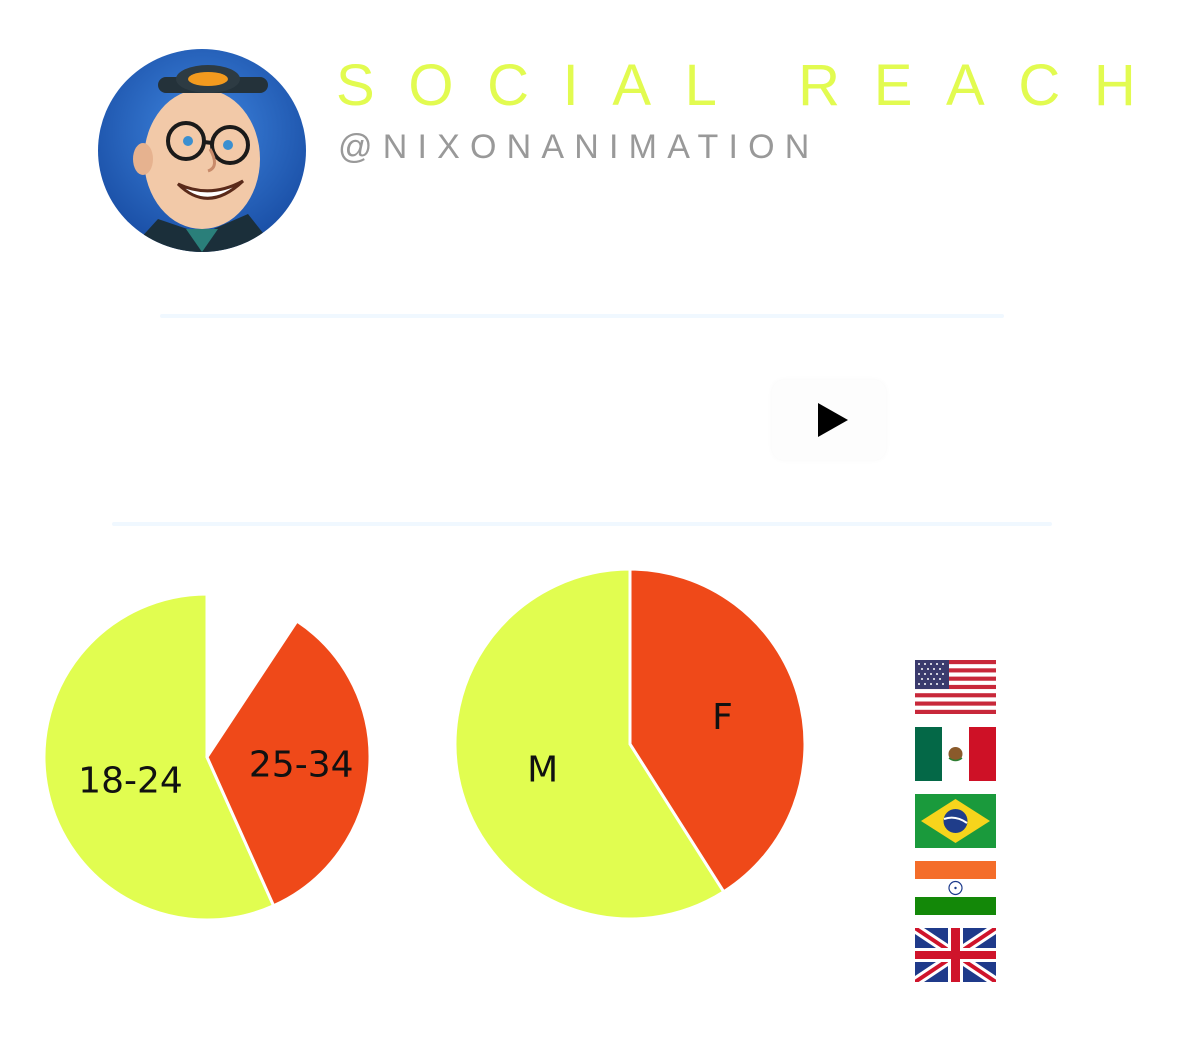  I want to click on mexico-flag-icon, so click(955, 754).